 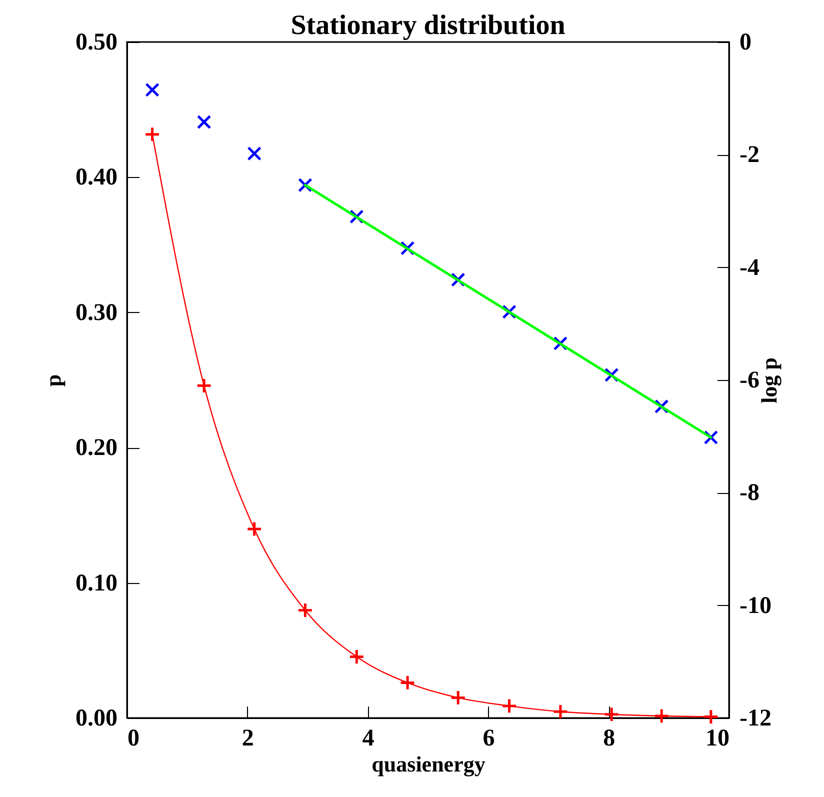 What do you see at coordinates (368, 739) in the screenshot?
I see `x-tick-label: 4` at bounding box center [368, 739].